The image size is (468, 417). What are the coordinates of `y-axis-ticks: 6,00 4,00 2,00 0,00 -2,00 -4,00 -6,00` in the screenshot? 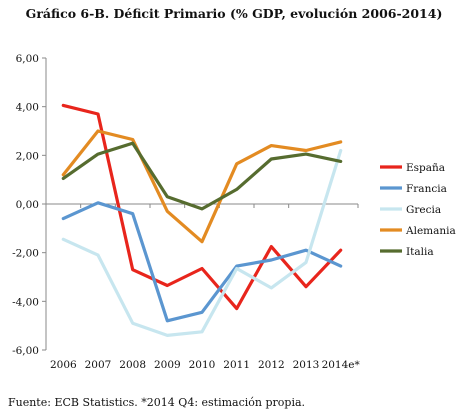 It's located at (29, 205).